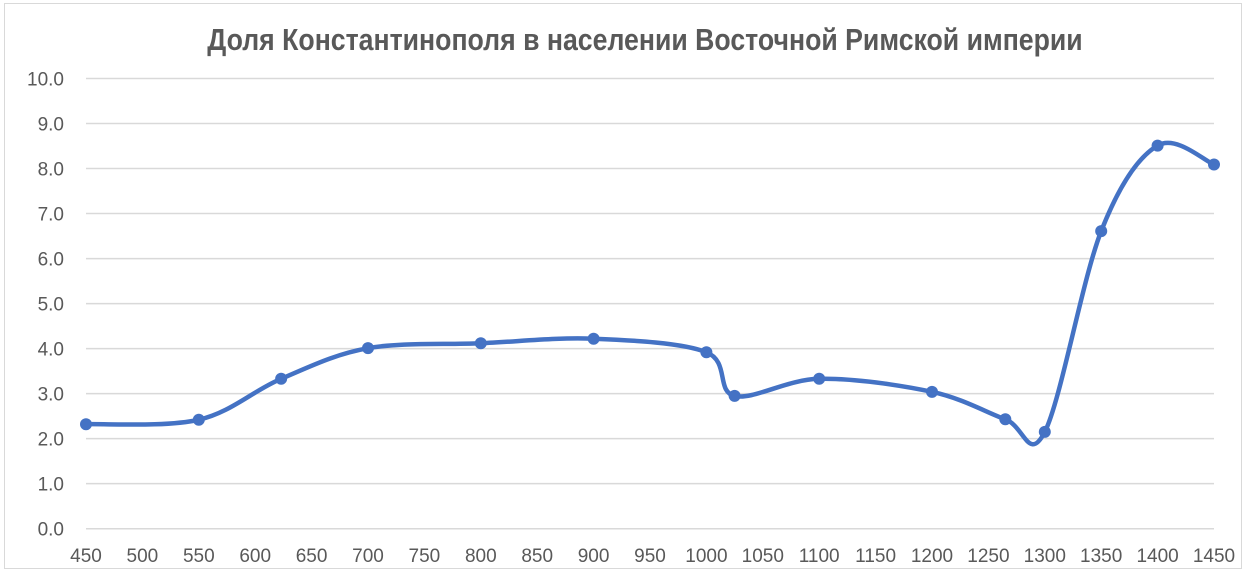  I want to click on y-tick-label: 5.0, so click(51, 305).